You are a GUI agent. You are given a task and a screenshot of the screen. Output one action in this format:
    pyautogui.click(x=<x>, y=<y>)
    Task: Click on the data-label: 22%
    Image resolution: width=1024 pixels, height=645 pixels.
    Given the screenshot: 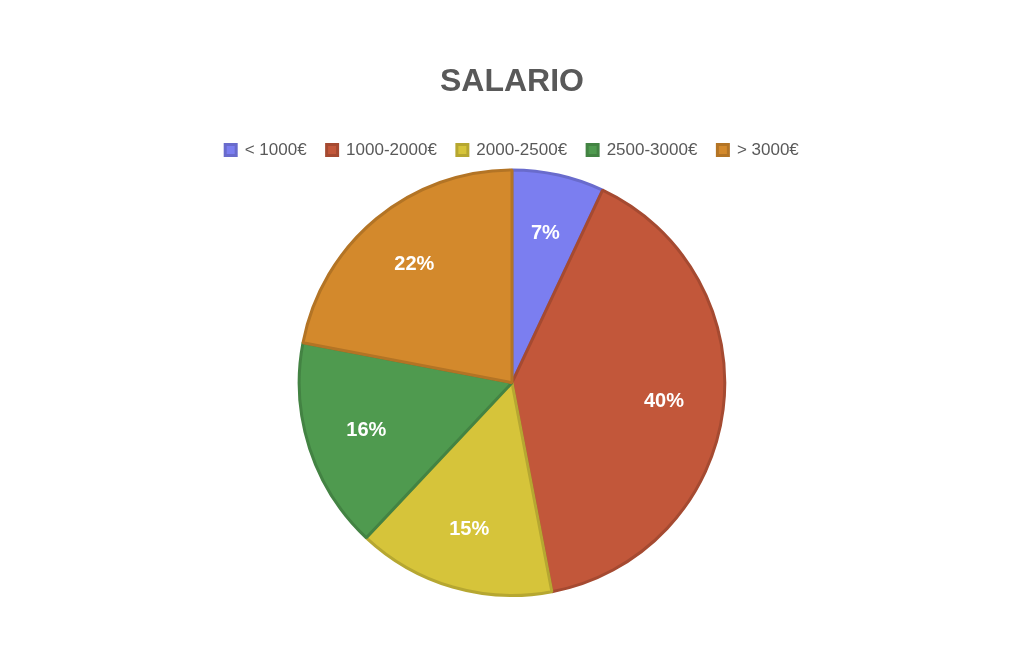 What is the action you would take?
    pyautogui.click(x=414, y=263)
    